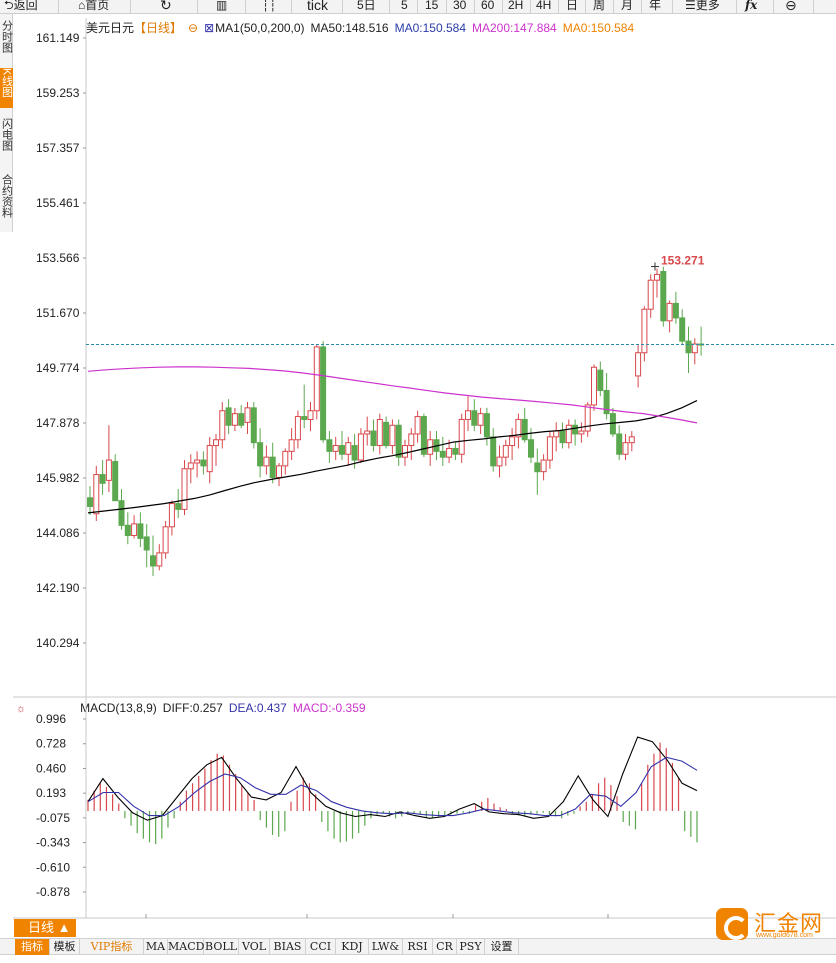 This screenshot has width=836, height=963. What do you see at coordinates (65, 947) in the screenshot?
I see `indicator-tab: 模板` at bounding box center [65, 947].